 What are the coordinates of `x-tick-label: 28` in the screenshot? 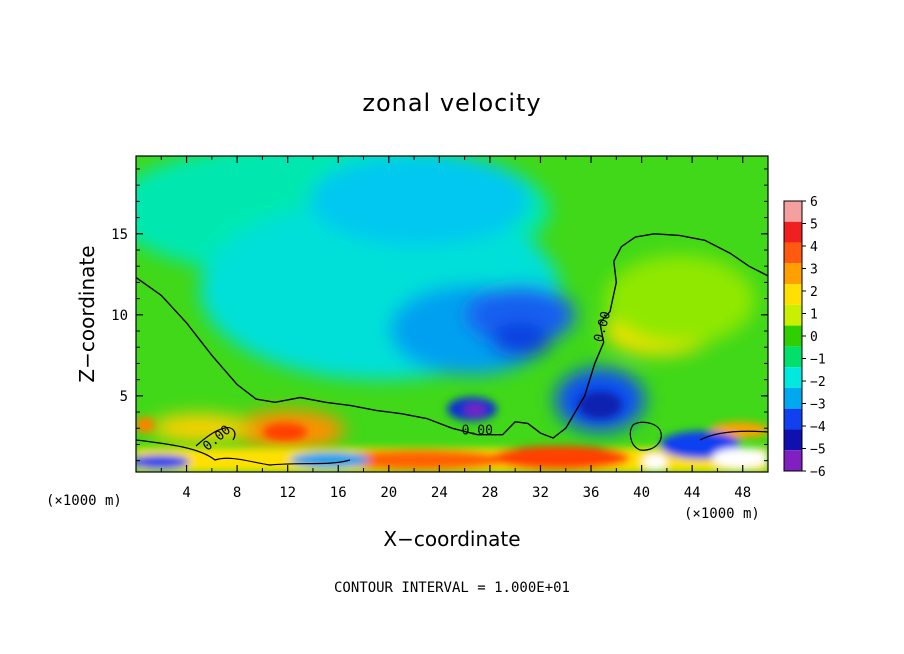 It's located at (489, 493).